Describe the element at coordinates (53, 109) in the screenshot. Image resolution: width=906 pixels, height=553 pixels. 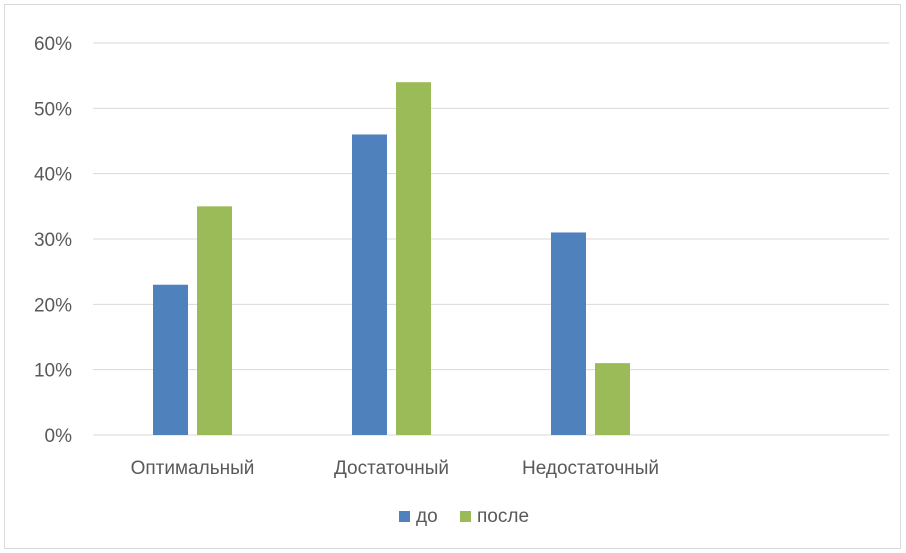
I see `y-tick-label: 50%` at that location.